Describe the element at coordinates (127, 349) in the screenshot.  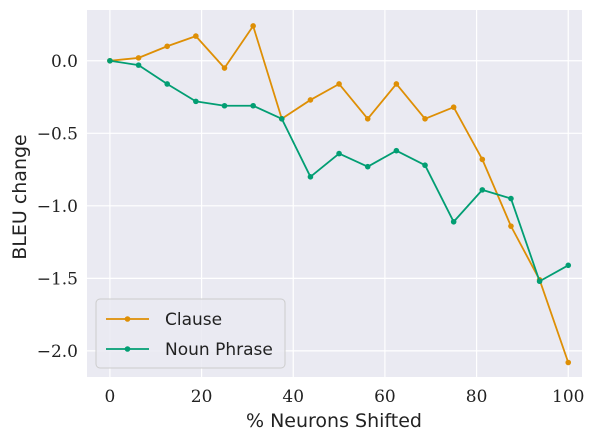
I see `legend-marker-noun-phrase` at that location.